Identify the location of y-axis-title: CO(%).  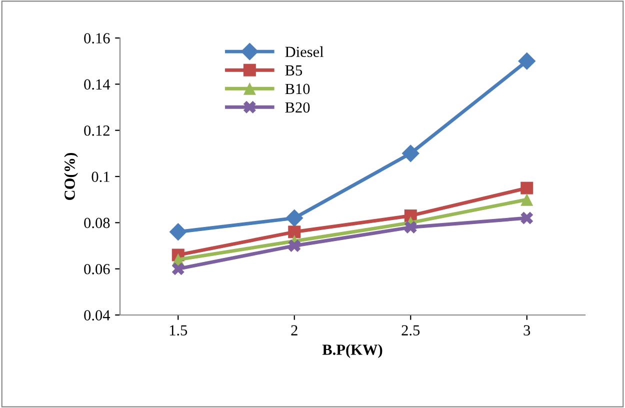
(71, 176).